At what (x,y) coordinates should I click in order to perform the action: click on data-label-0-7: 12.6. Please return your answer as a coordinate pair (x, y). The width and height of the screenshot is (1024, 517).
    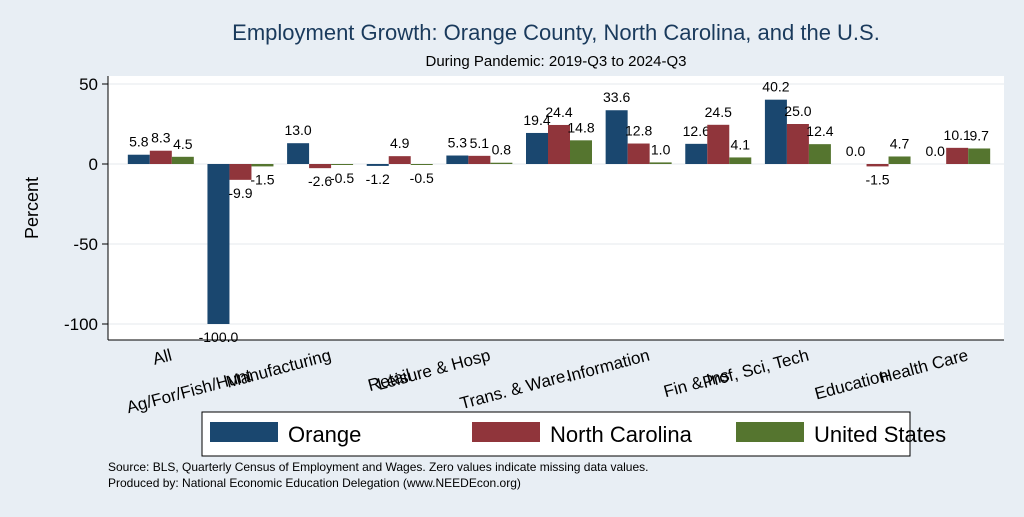
    Looking at the image, I should click on (696, 131).